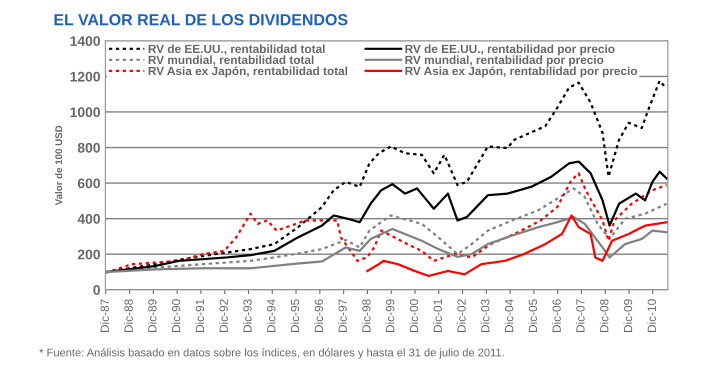 The image size is (712, 389). What do you see at coordinates (176, 315) in the screenshot?
I see `x-tick-label: Dic-90` at bounding box center [176, 315].